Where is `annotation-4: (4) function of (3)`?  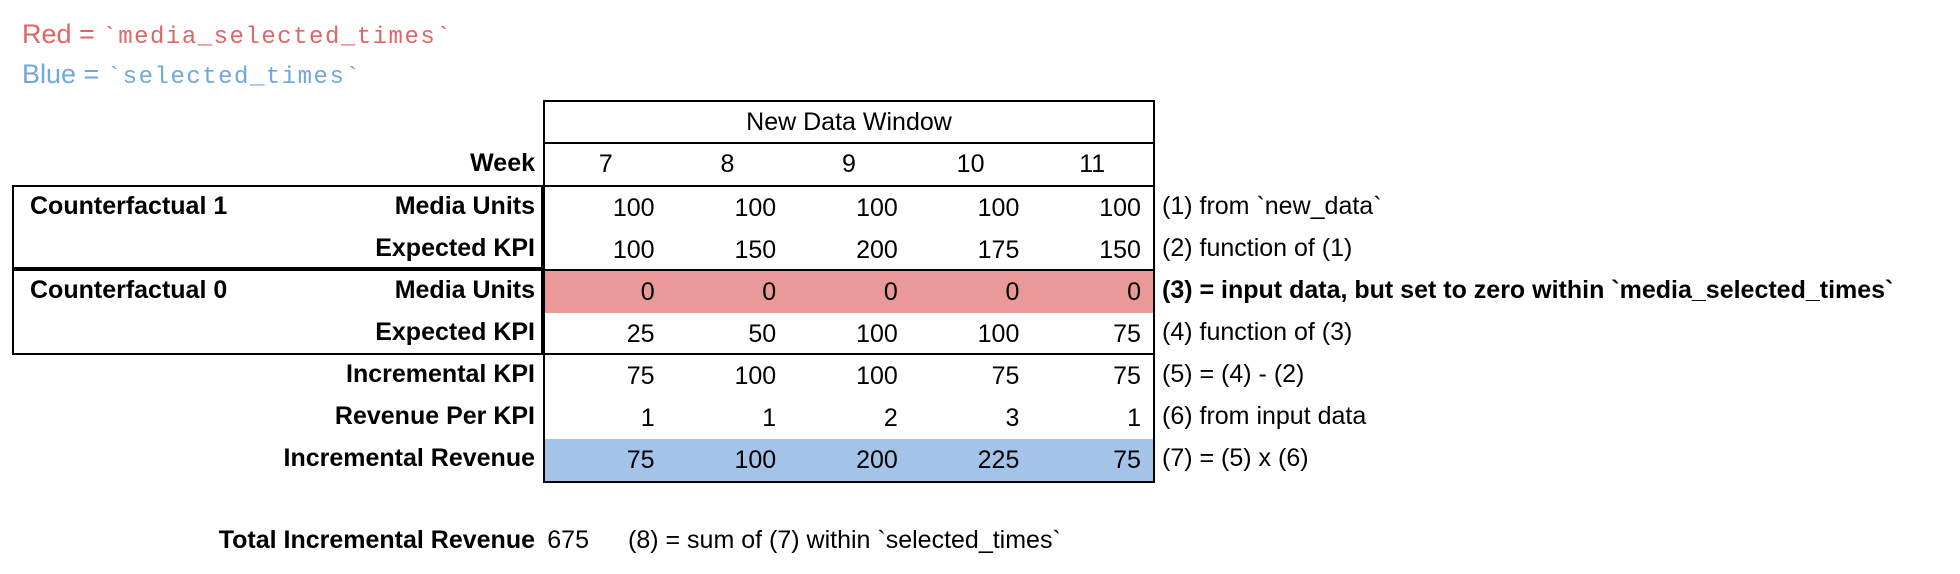 annotation-4: (4) function of (3) is located at coordinates (1257, 332).